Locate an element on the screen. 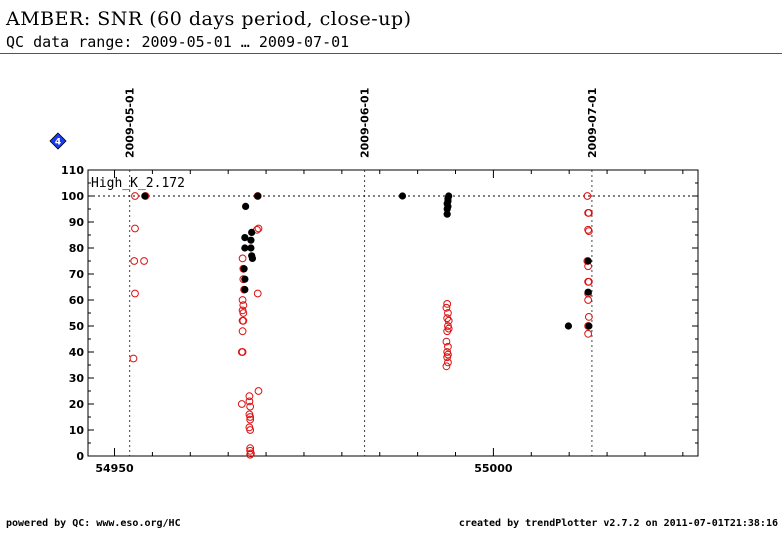 This screenshot has height=542, width=782. y-tick-label: 10 is located at coordinates (77, 430).